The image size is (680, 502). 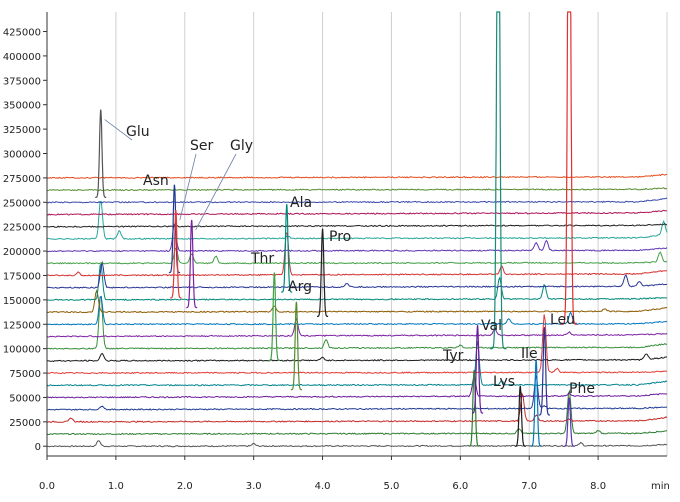 I want to click on y-tick-label: 400000, so click(x=22, y=57).